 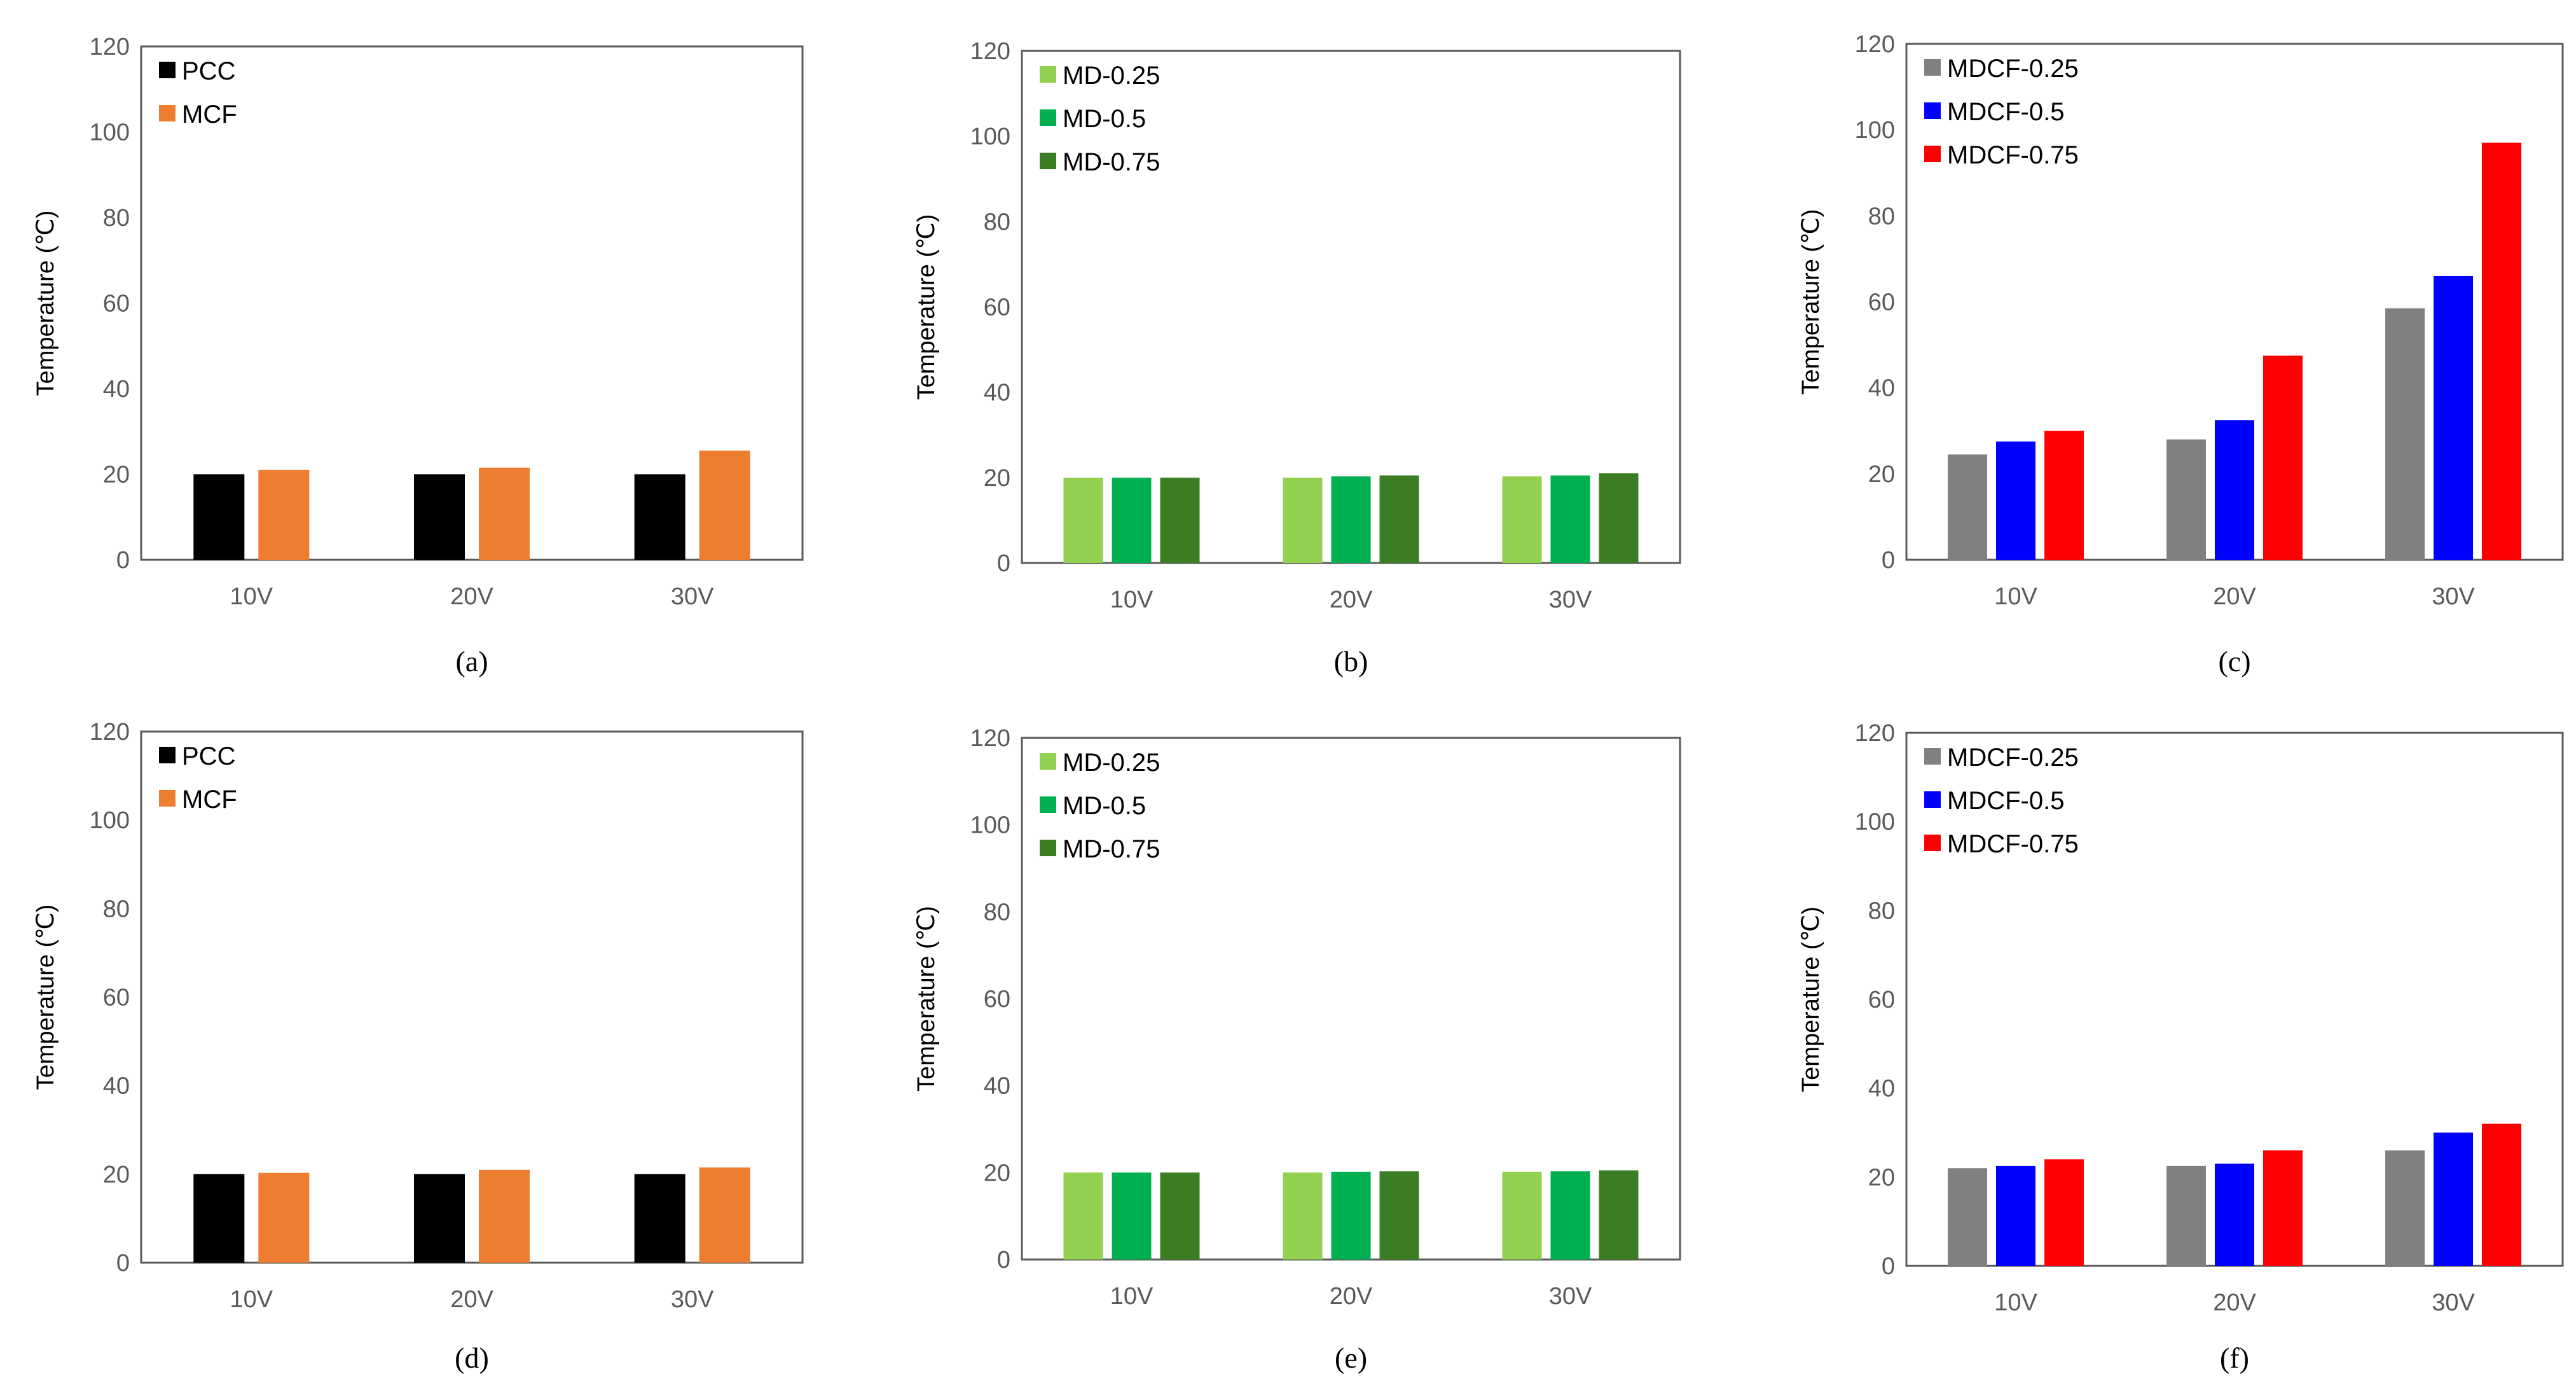 I want to click on bar-md-0-75-20v, so click(x=1399, y=519).